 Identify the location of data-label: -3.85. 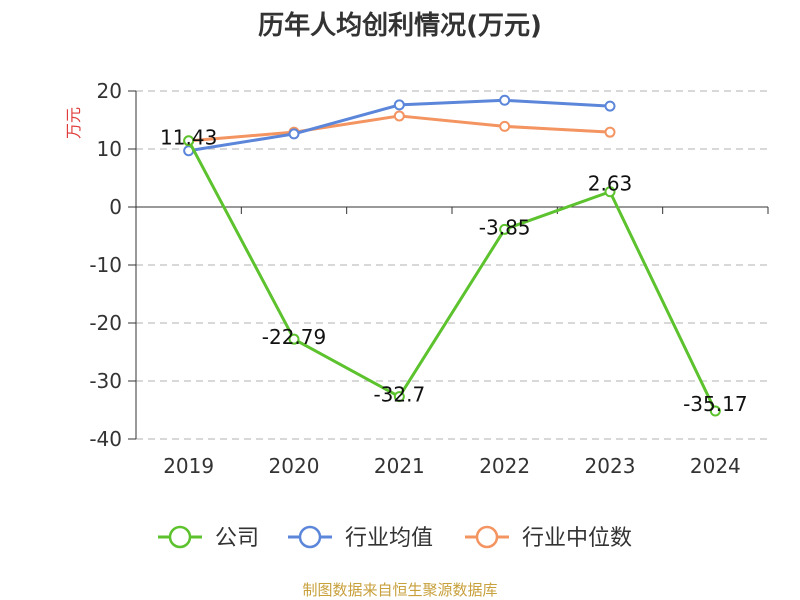
(505, 227).